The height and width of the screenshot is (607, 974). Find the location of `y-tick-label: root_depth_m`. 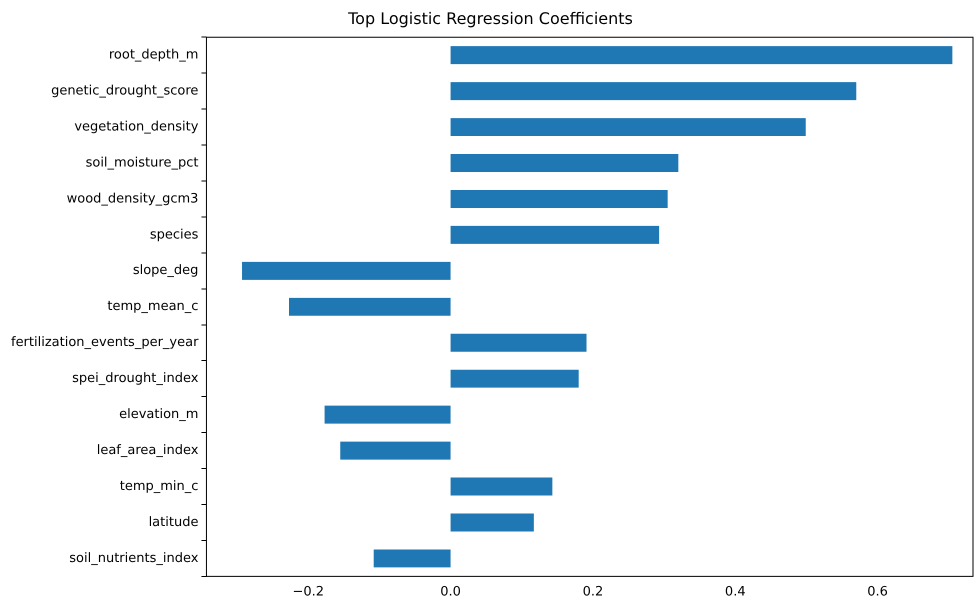

y-tick-label: root_depth_m is located at coordinates (153, 55).